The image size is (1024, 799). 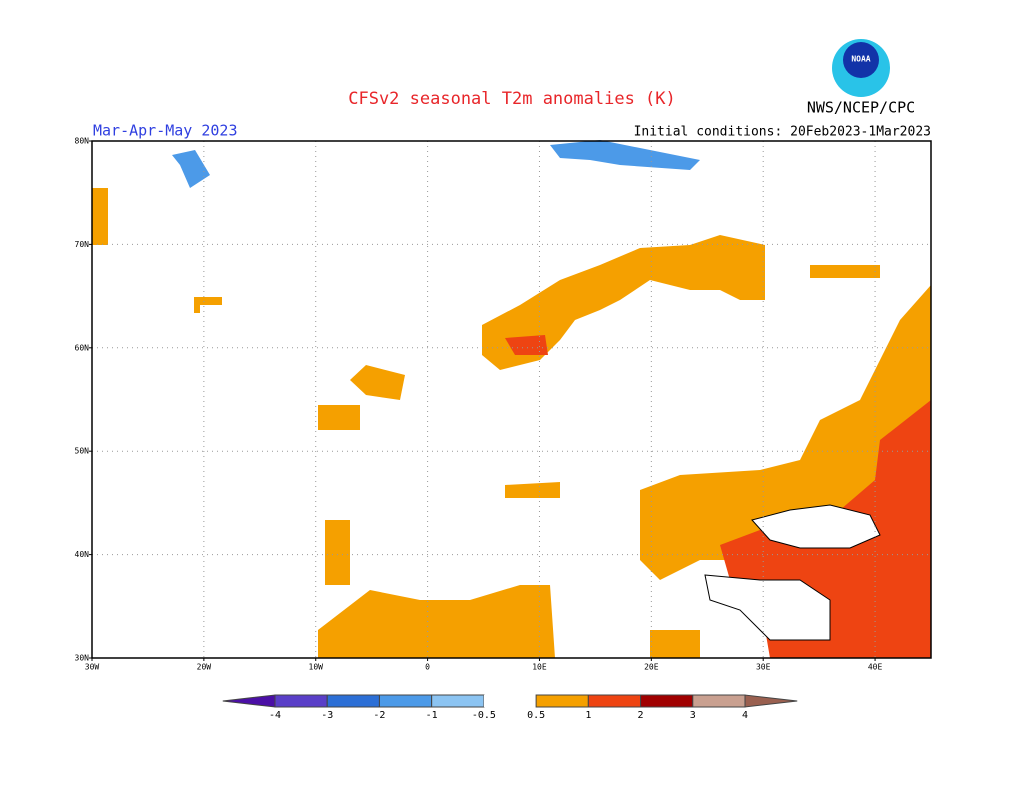 What do you see at coordinates (82, 141) in the screenshot?
I see `lat-tick-label: 80N` at bounding box center [82, 141].